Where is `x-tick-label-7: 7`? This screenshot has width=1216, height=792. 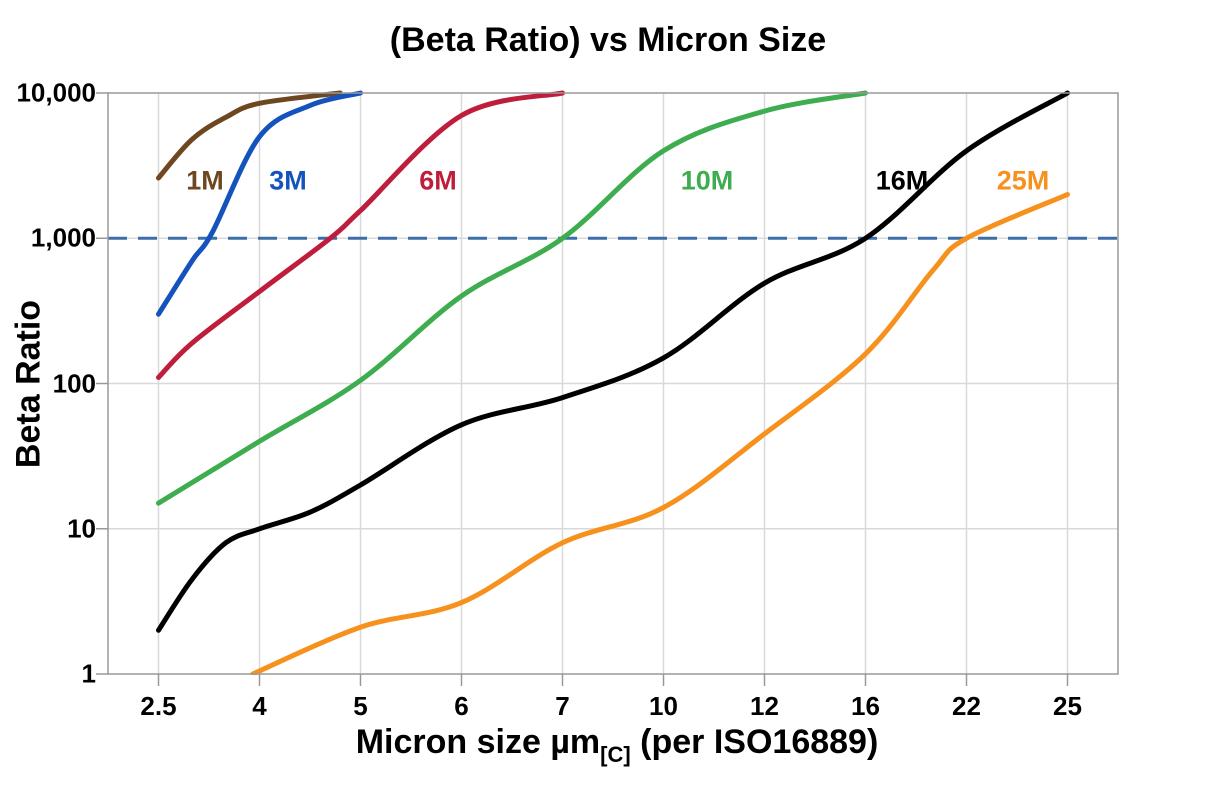 x-tick-label-7: 7 is located at coordinates (562, 706).